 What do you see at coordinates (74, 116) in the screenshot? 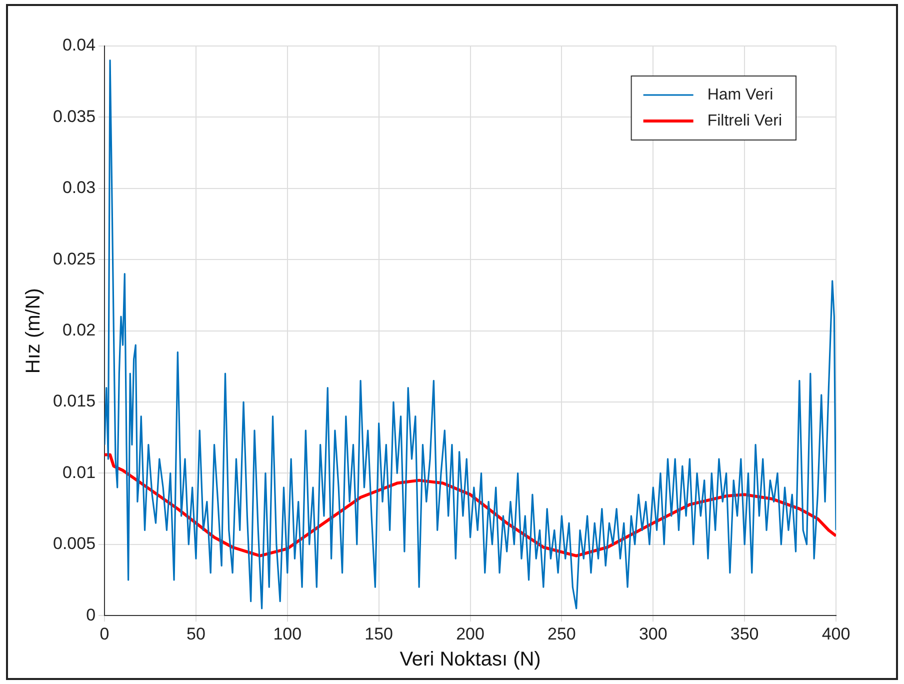
I see `y-tick-label: 0.035` at bounding box center [74, 116].